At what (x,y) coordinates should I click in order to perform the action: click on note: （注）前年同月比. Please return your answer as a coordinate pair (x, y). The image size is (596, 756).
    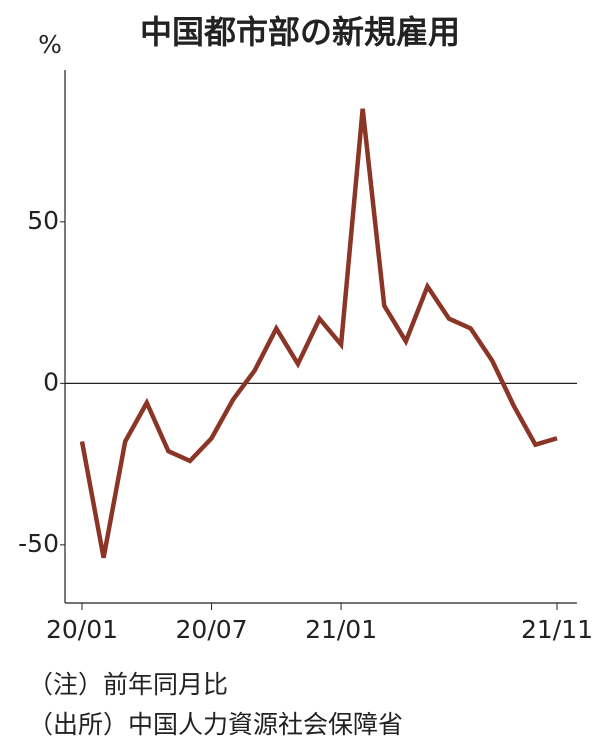
    Looking at the image, I should click on (128, 684).